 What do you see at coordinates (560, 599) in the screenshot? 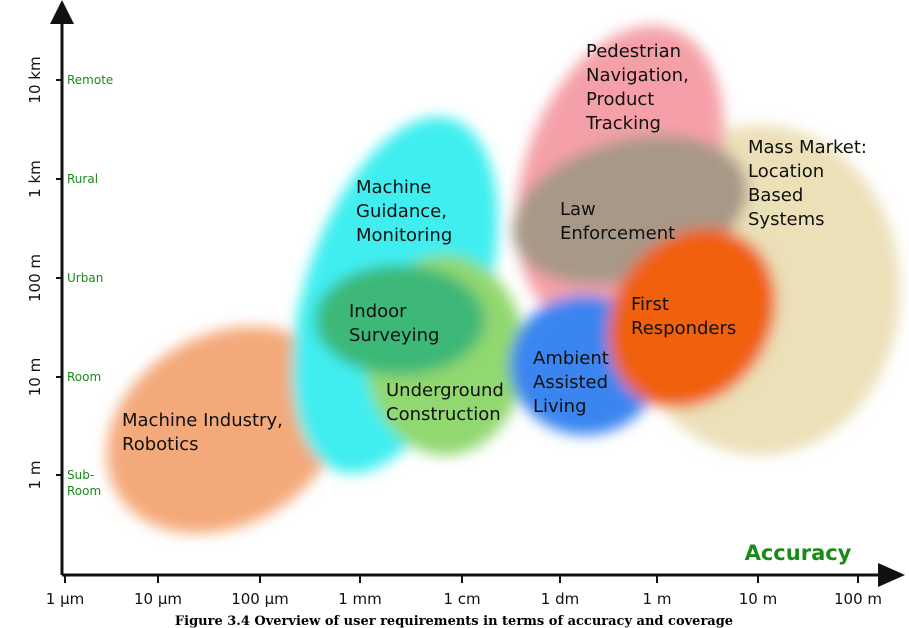
I see `x-tick-label: 1 dm` at bounding box center [560, 599].